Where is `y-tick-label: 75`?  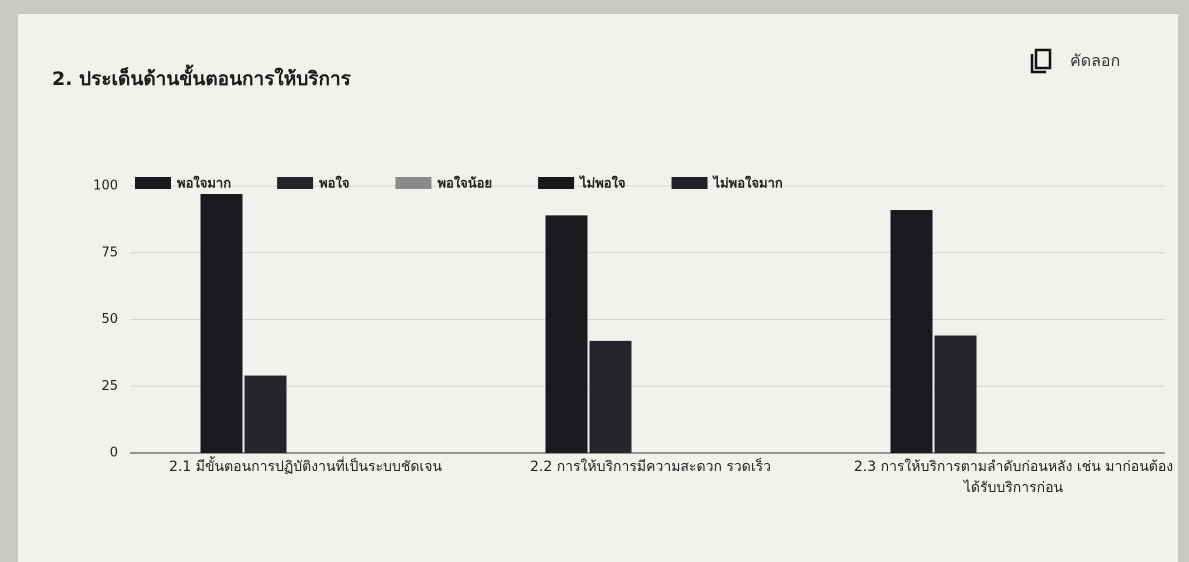
y-tick-label: 75 is located at coordinates (109, 252).